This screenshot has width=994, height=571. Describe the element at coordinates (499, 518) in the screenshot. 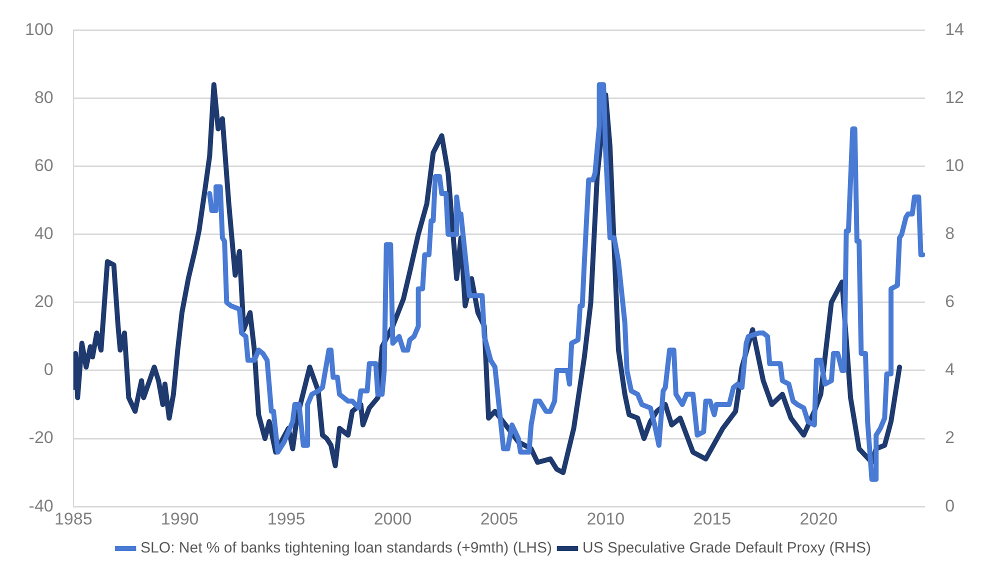

I see `x-tick-label: 2005` at that location.